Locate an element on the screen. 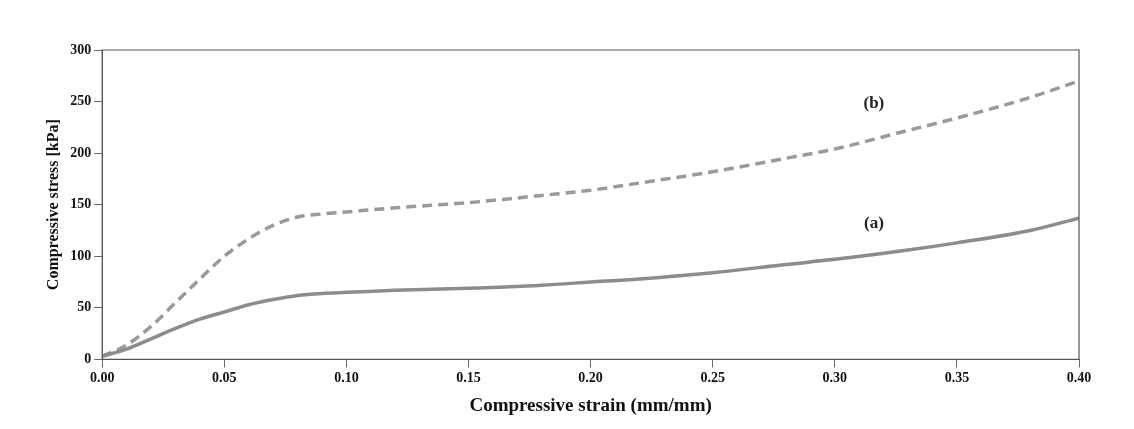 This screenshot has height=429, width=1134. y-tick-label: 300 is located at coordinates (81, 49).